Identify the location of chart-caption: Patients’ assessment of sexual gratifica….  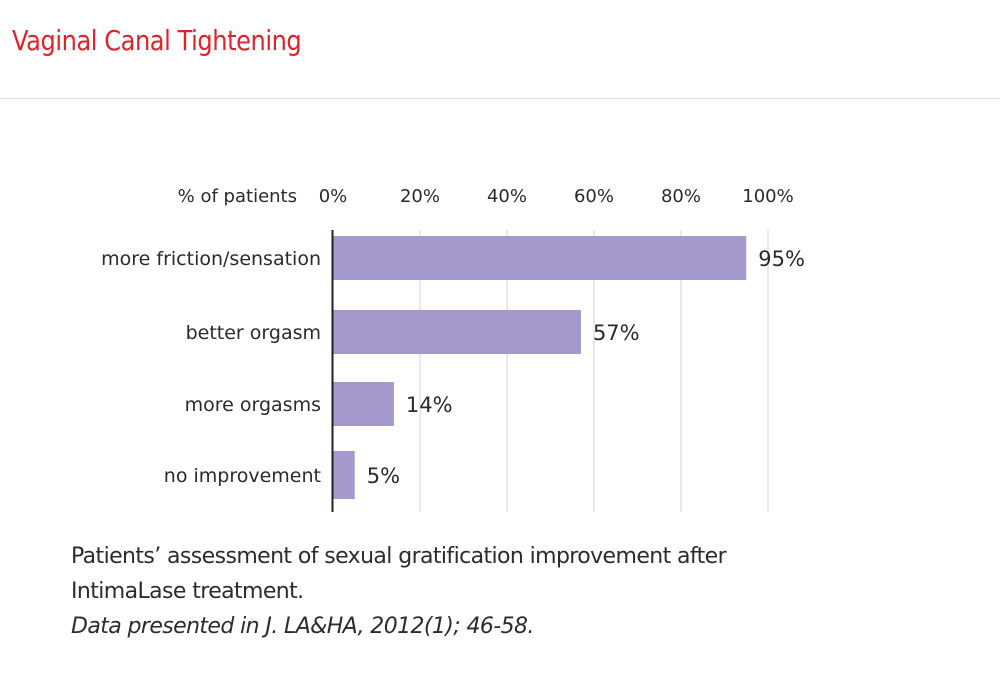
(451, 591).